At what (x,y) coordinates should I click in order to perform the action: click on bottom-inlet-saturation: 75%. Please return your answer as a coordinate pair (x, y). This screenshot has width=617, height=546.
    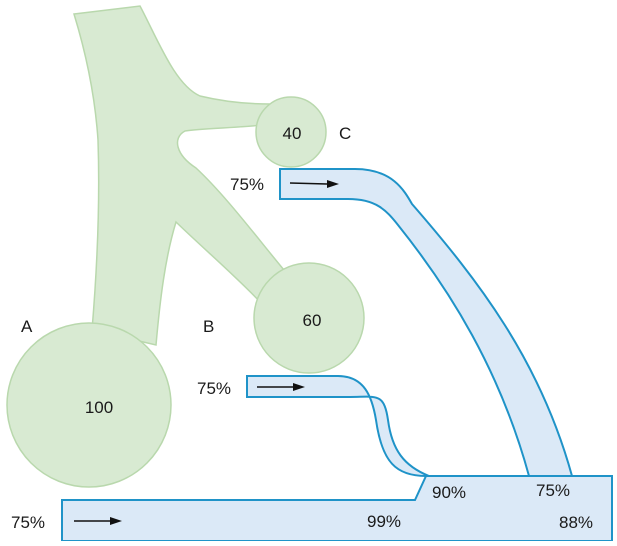
    Looking at the image, I should click on (28, 522).